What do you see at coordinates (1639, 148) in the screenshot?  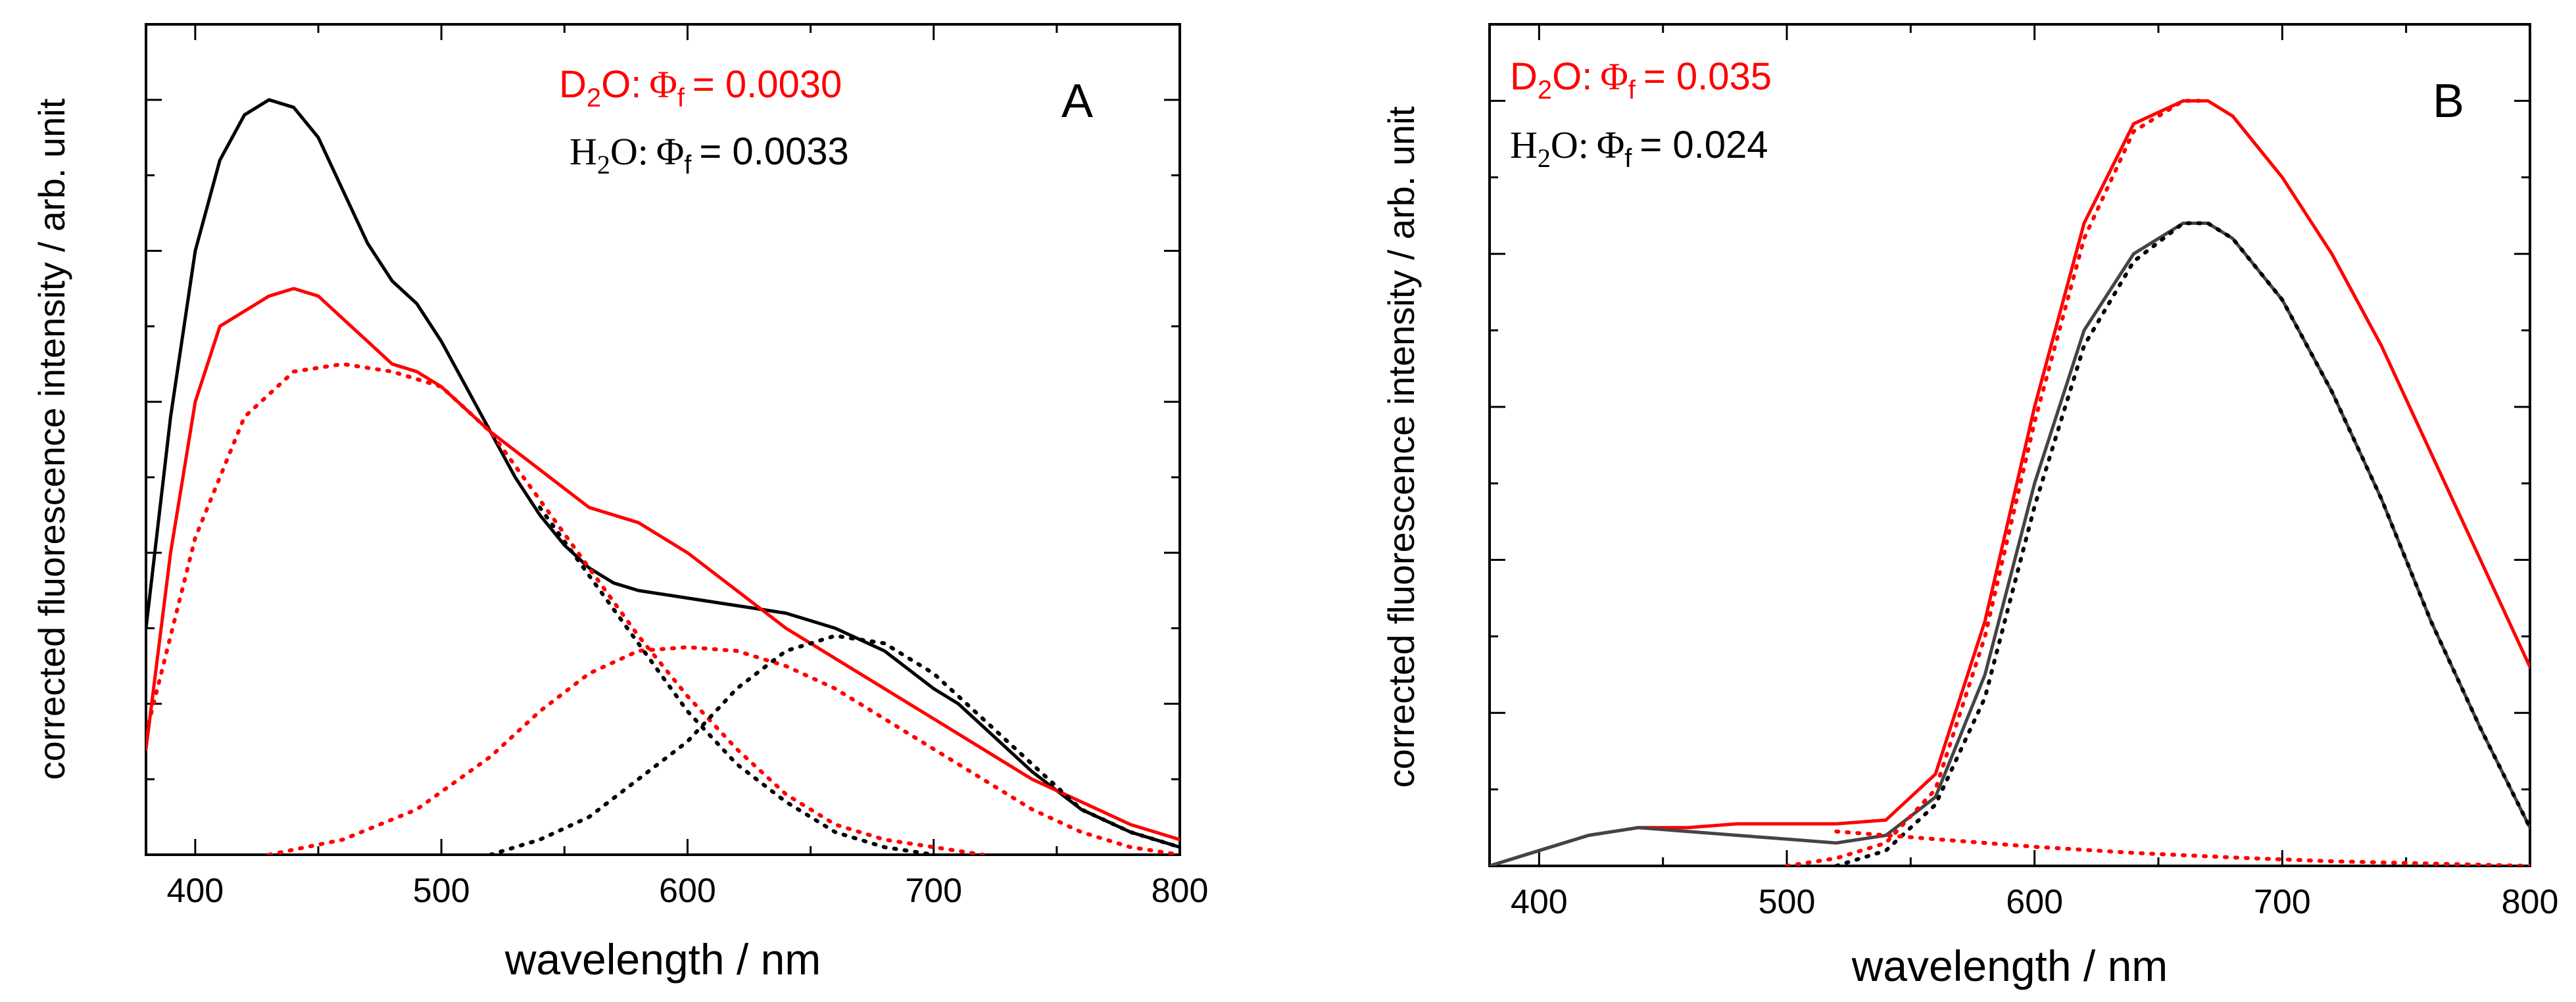 I see `annotation-h2o-b: H2O: Φf = 0.024` at bounding box center [1639, 148].